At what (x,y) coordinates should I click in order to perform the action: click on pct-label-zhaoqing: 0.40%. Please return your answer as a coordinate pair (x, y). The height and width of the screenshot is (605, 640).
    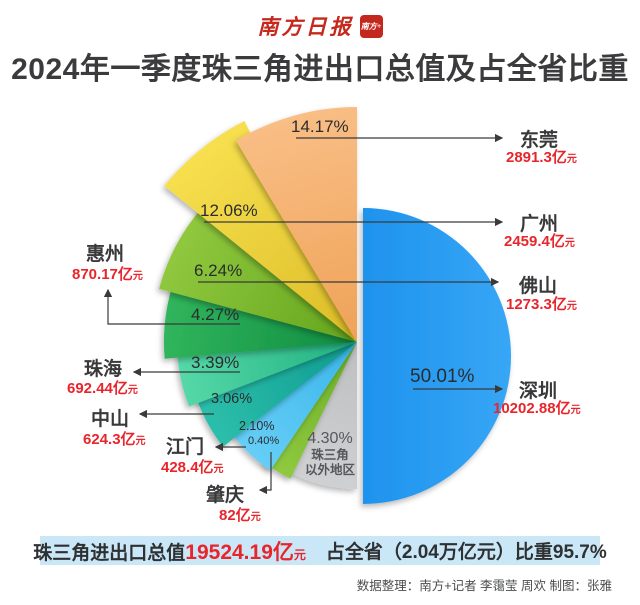
    Looking at the image, I should click on (264, 441).